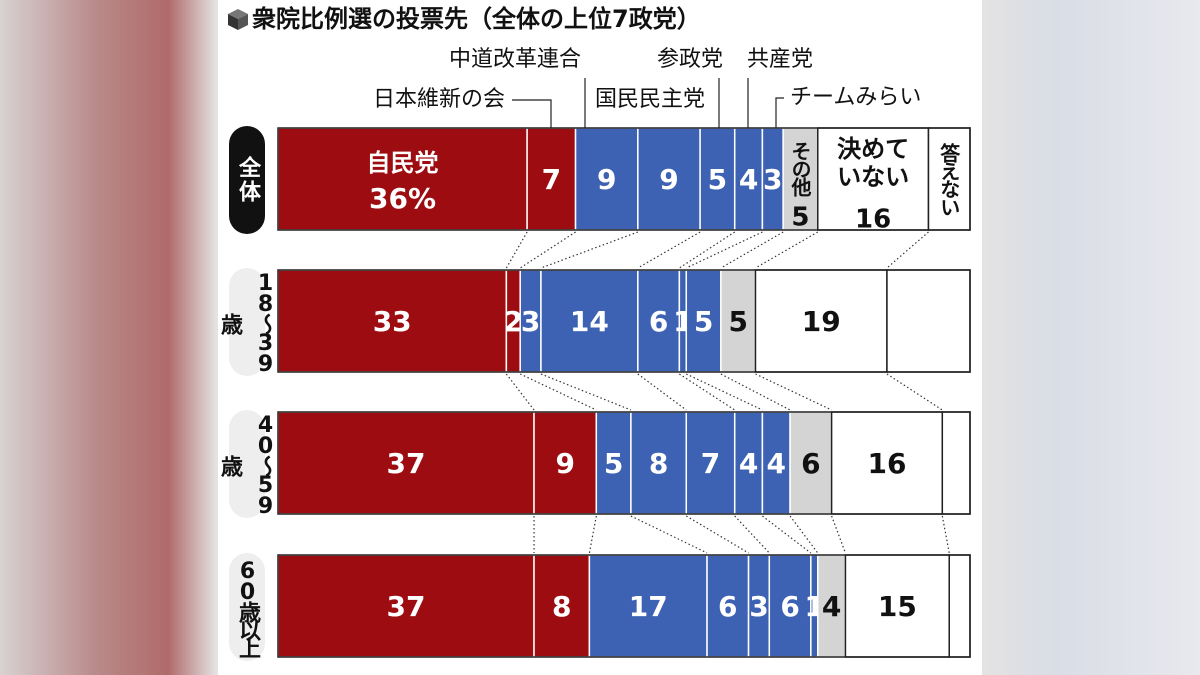 Image resolution: width=1200 pixels, height=675 pixels. What do you see at coordinates (855, 97) in the screenshot?
I see `legend-label: チームみらい` at bounding box center [855, 97].